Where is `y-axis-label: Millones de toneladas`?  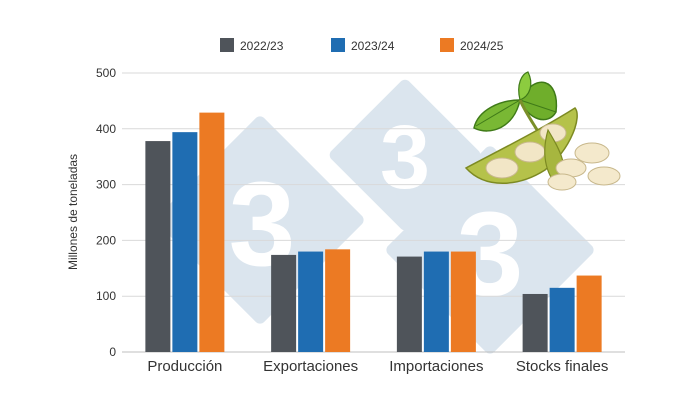 y-axis-label: Millones de toneladas is located at coordinates (73, 212).